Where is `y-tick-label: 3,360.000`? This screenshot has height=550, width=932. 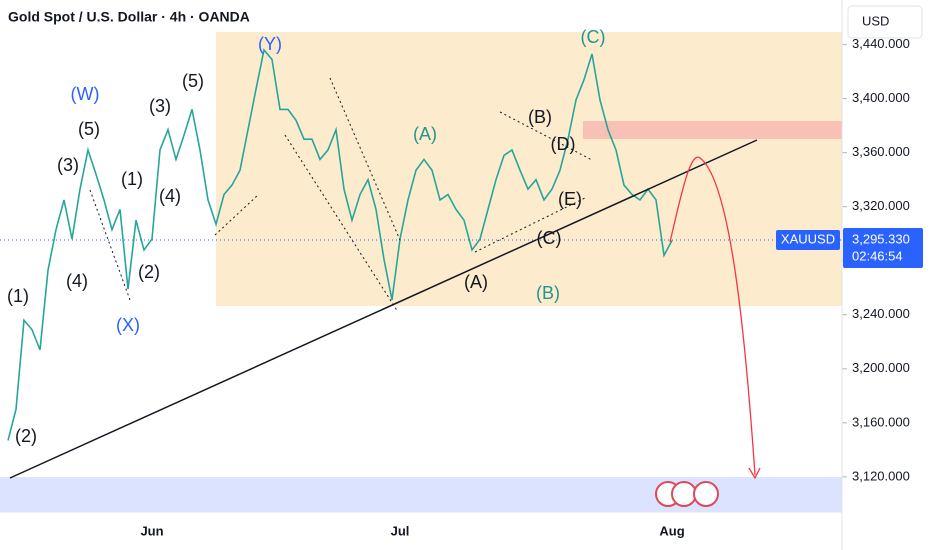 y-tick-label: 3,360.000 is located at coordinates (881, 151).